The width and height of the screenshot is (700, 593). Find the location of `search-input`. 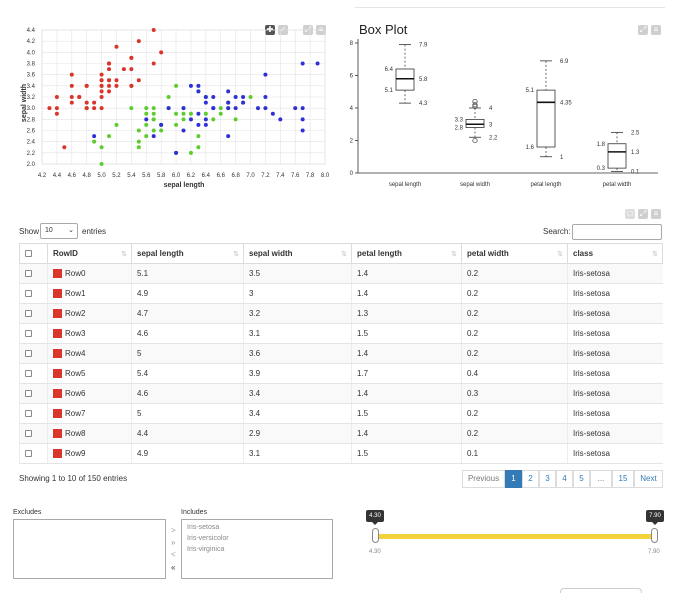

search-input is located at coordinates (617, 232).